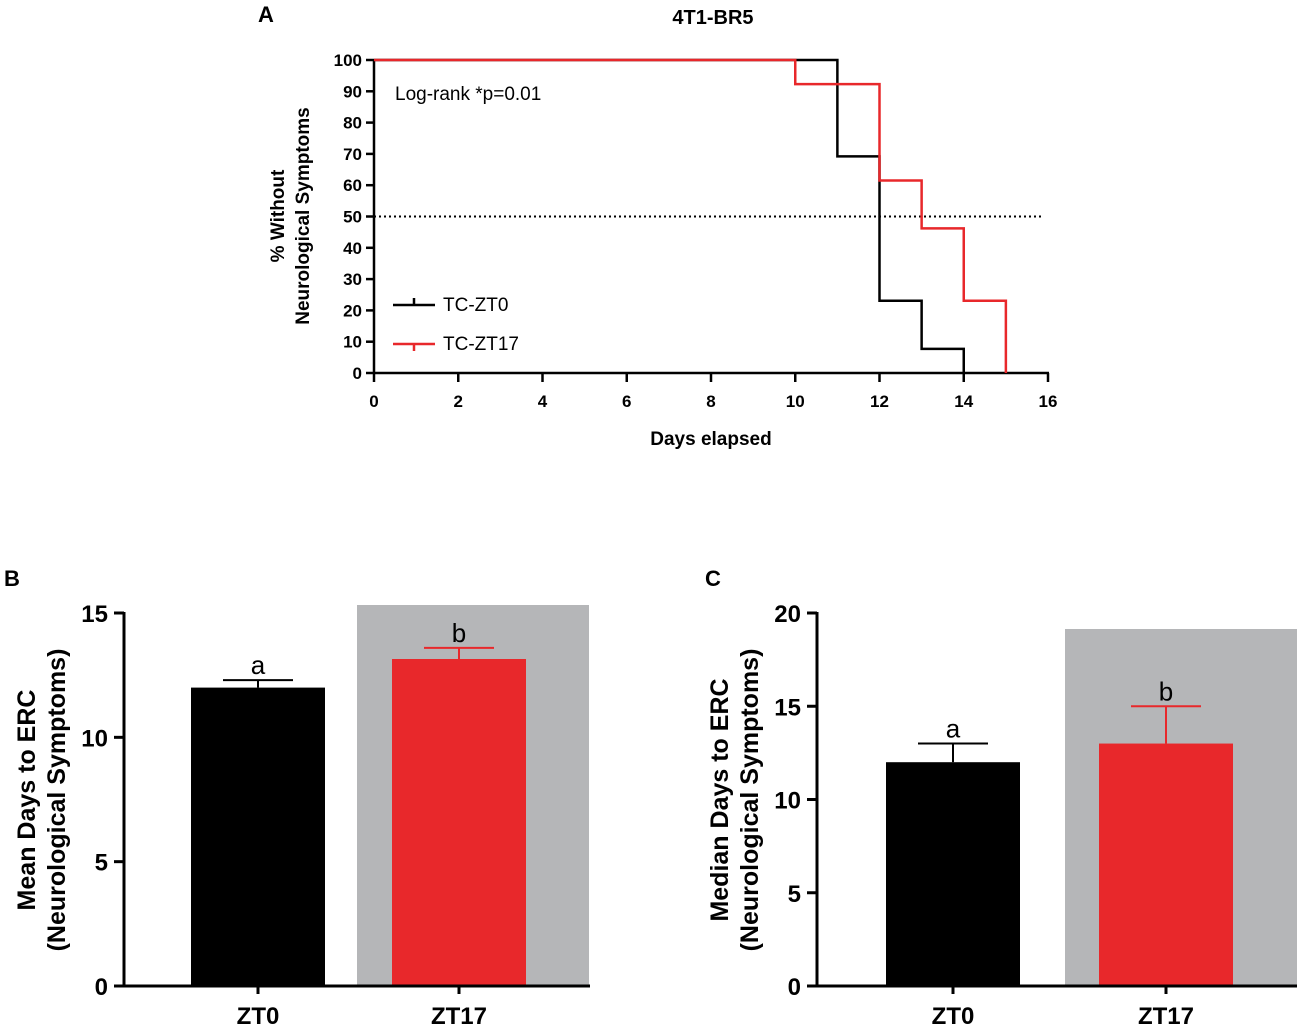  What do you see at coordinates (352, 91) in the screenshot?
I see `y-tick-label: 90` at bounding box center [352, 91].